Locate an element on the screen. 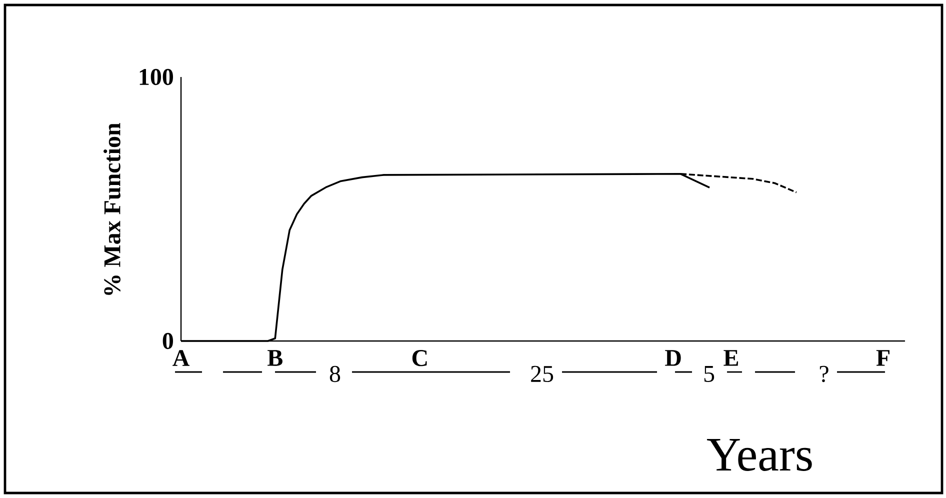 The image size is (946, 498). y-tick-label: 0 is located at coordinates (168, 341).